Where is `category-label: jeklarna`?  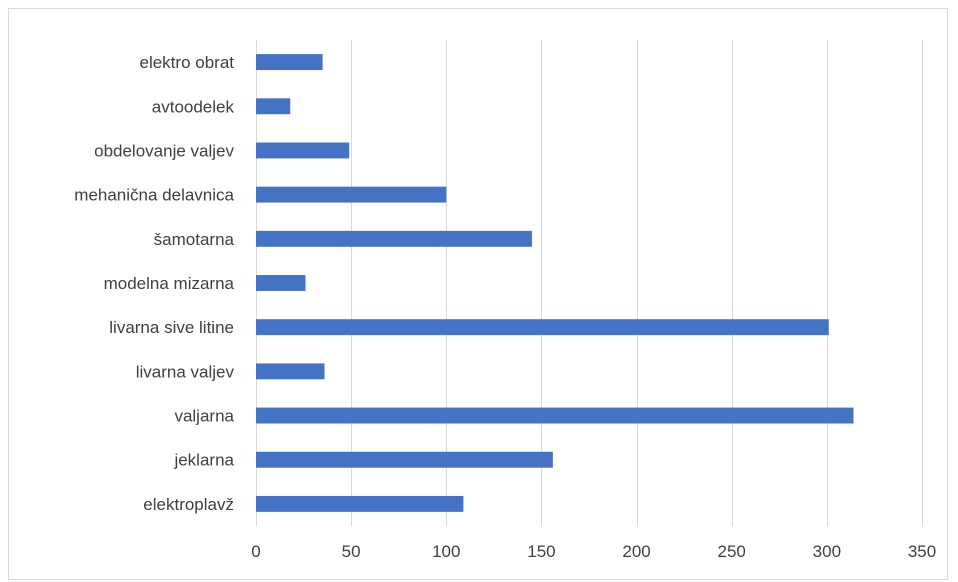 category-label: jeklarna is located at coordinates (203, 460).